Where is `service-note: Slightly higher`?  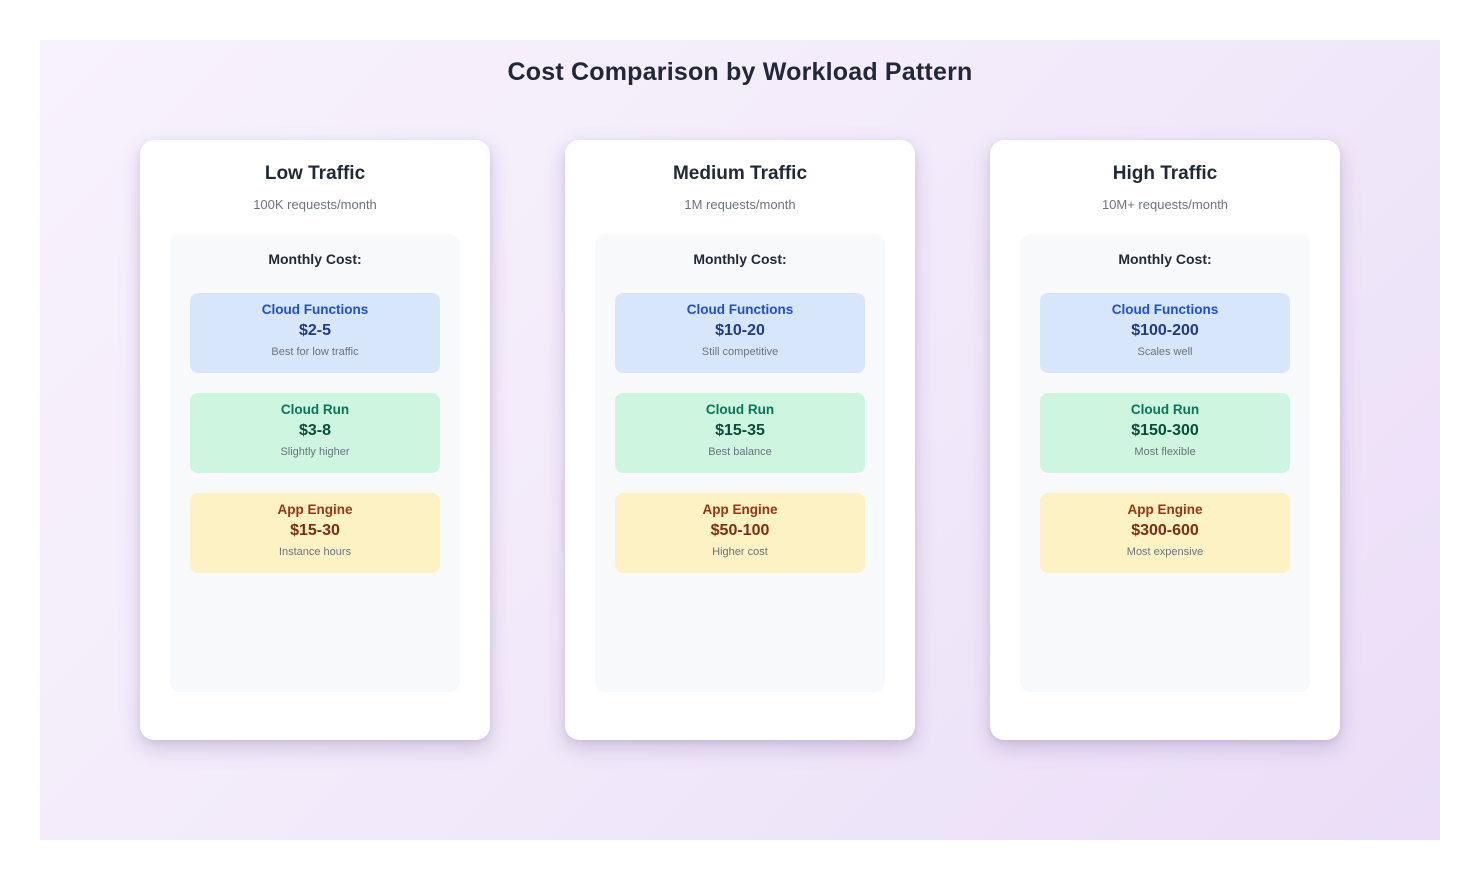
service-note: Slightly higher is located at coordinates (315, 452).